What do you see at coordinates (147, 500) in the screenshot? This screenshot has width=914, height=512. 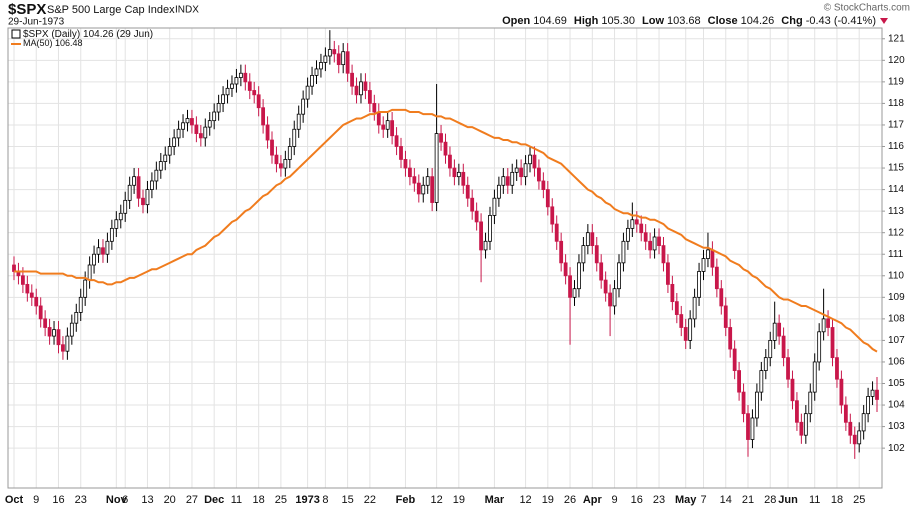 I see `x-tick-label: 13` at bounding box center [147, 500].